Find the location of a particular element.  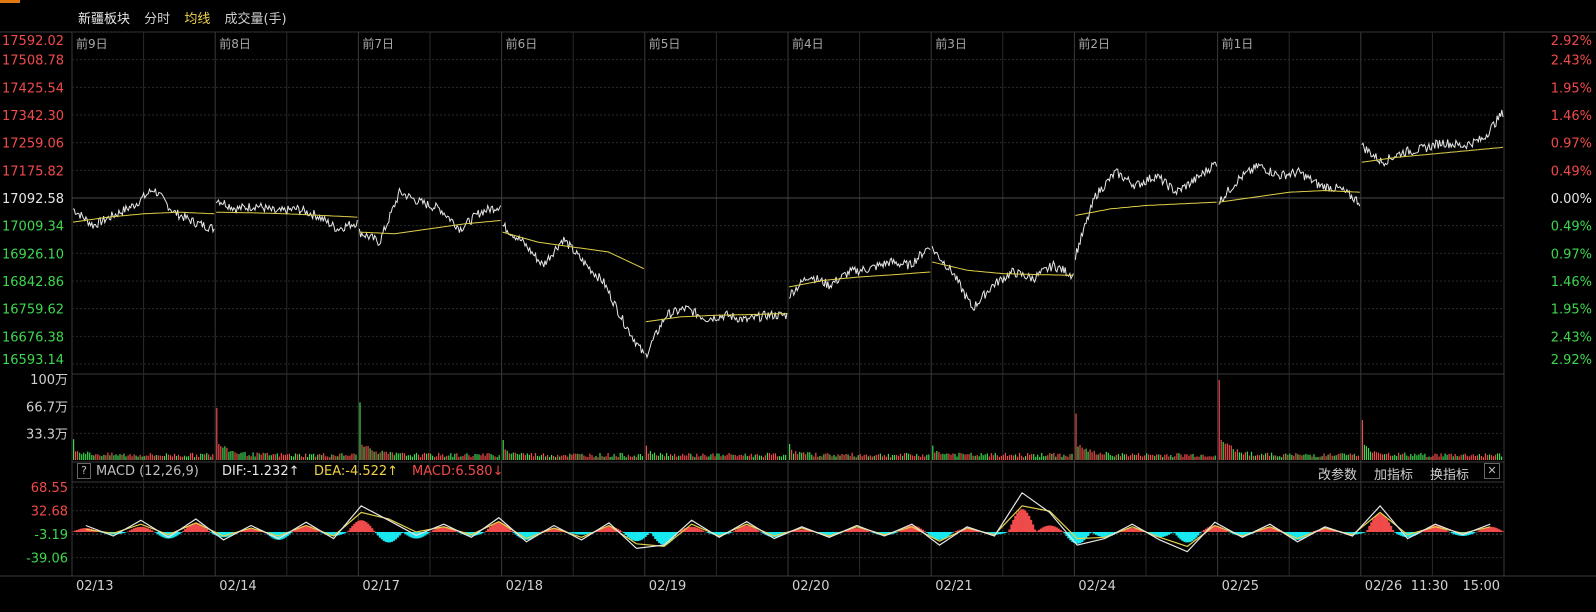

tab-moving-average: 均线 is located at coordinates (197, 19).